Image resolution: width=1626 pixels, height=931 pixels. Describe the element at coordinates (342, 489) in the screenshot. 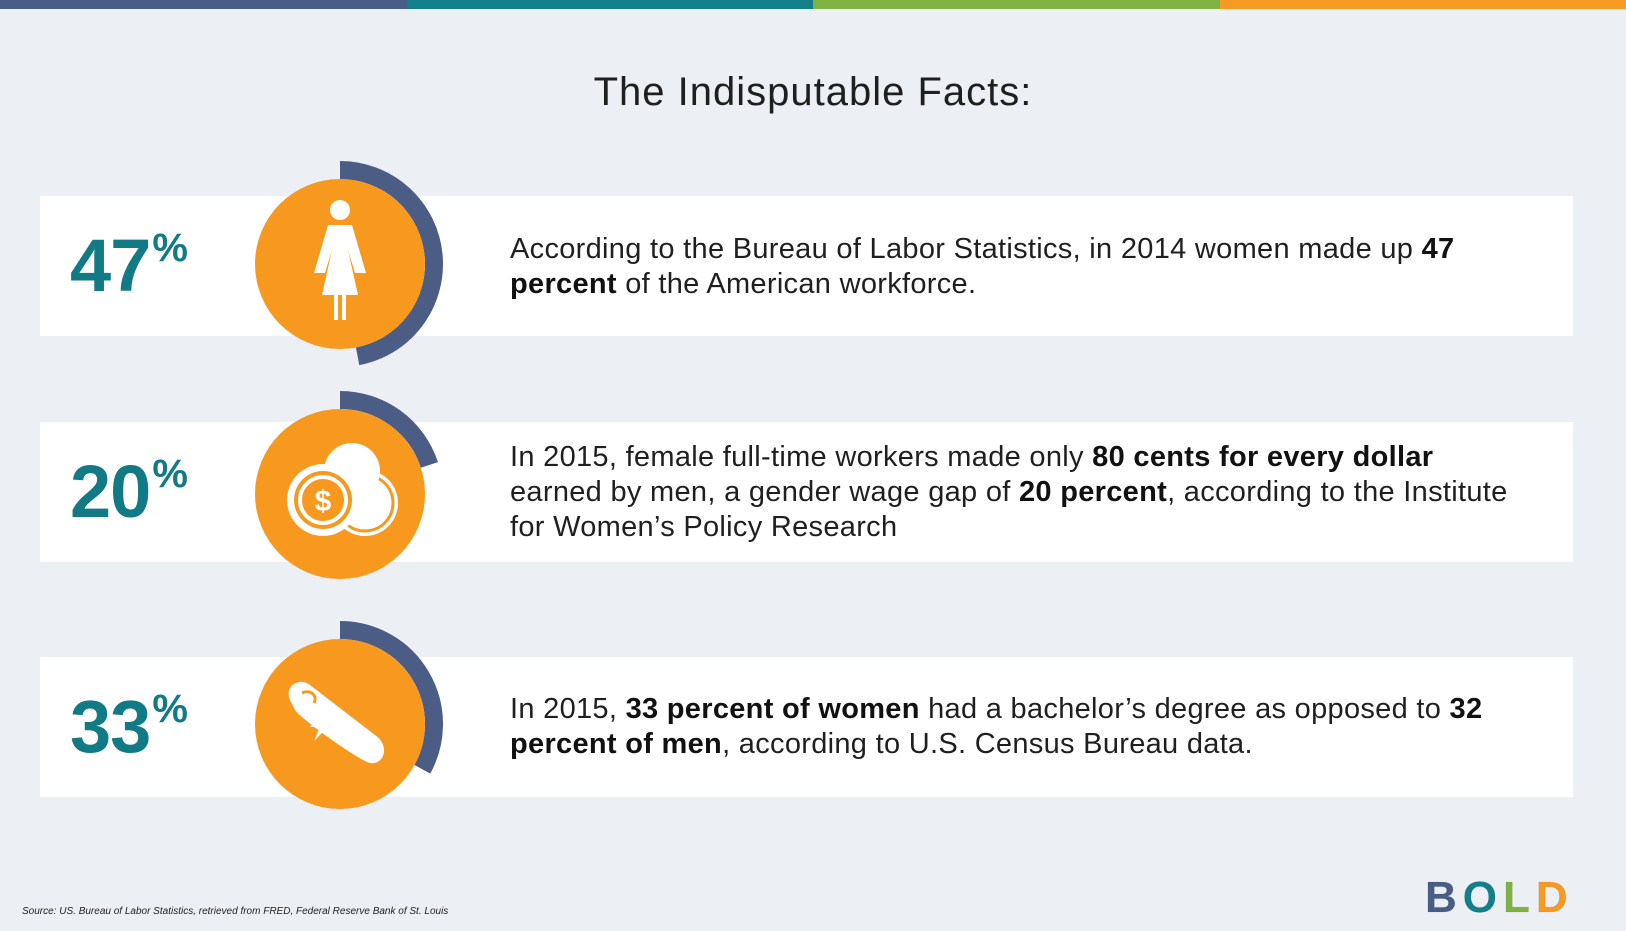

I see `coins-icon: $` at that location.